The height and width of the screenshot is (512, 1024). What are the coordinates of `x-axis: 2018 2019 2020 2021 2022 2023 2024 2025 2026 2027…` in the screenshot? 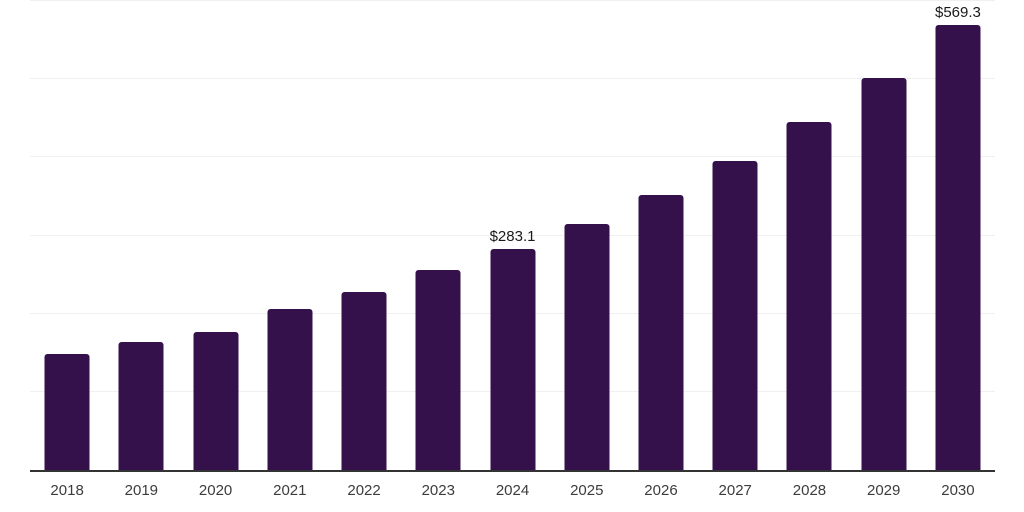 It's located at (512, 491).